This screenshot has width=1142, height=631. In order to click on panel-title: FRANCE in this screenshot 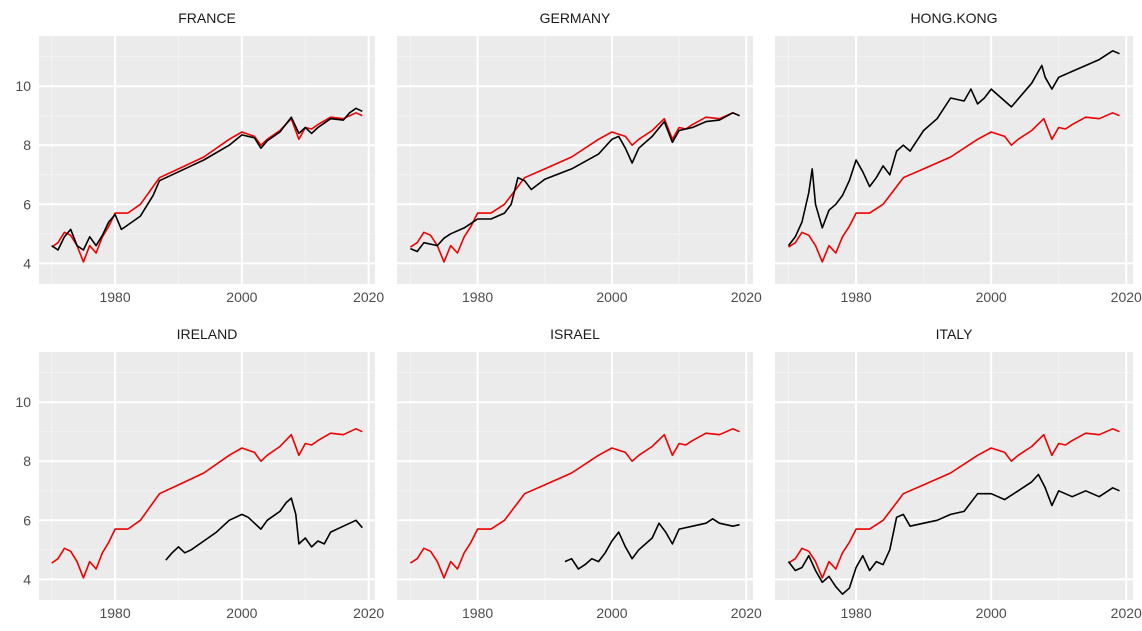, I will do `click(207, 18)`.